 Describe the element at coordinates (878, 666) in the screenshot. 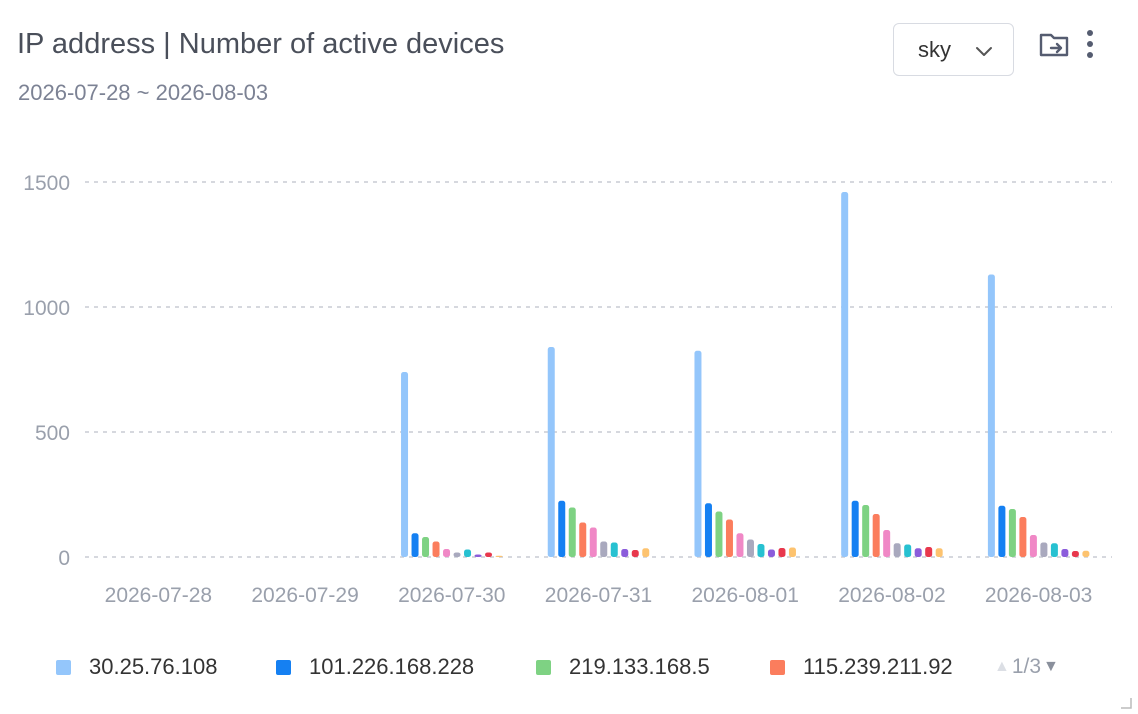

I see `legend-label: 115.239.211.92` at that location.